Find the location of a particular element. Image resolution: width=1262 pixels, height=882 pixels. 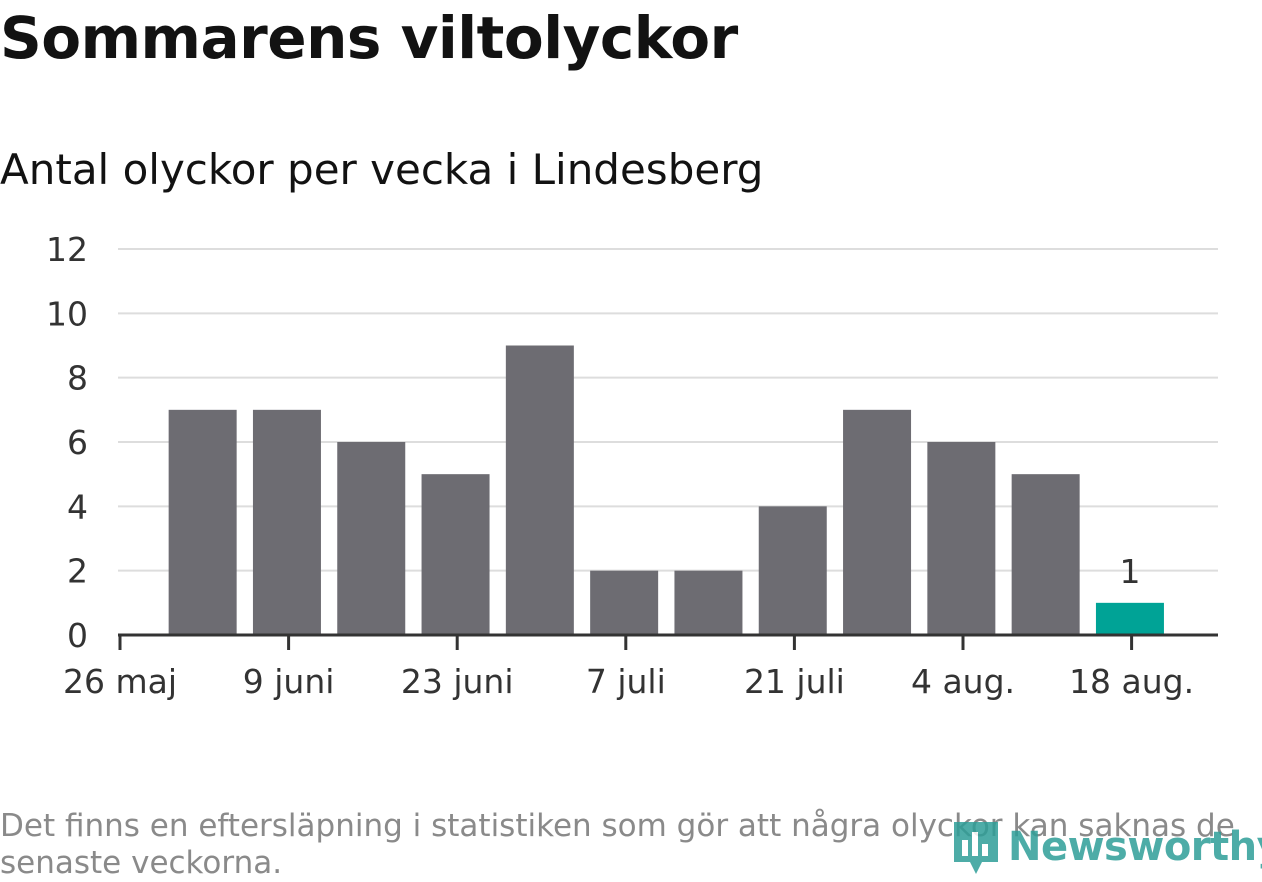

newsworthy-logo-text: Newsworthy is located at coordinates (1135, 847).